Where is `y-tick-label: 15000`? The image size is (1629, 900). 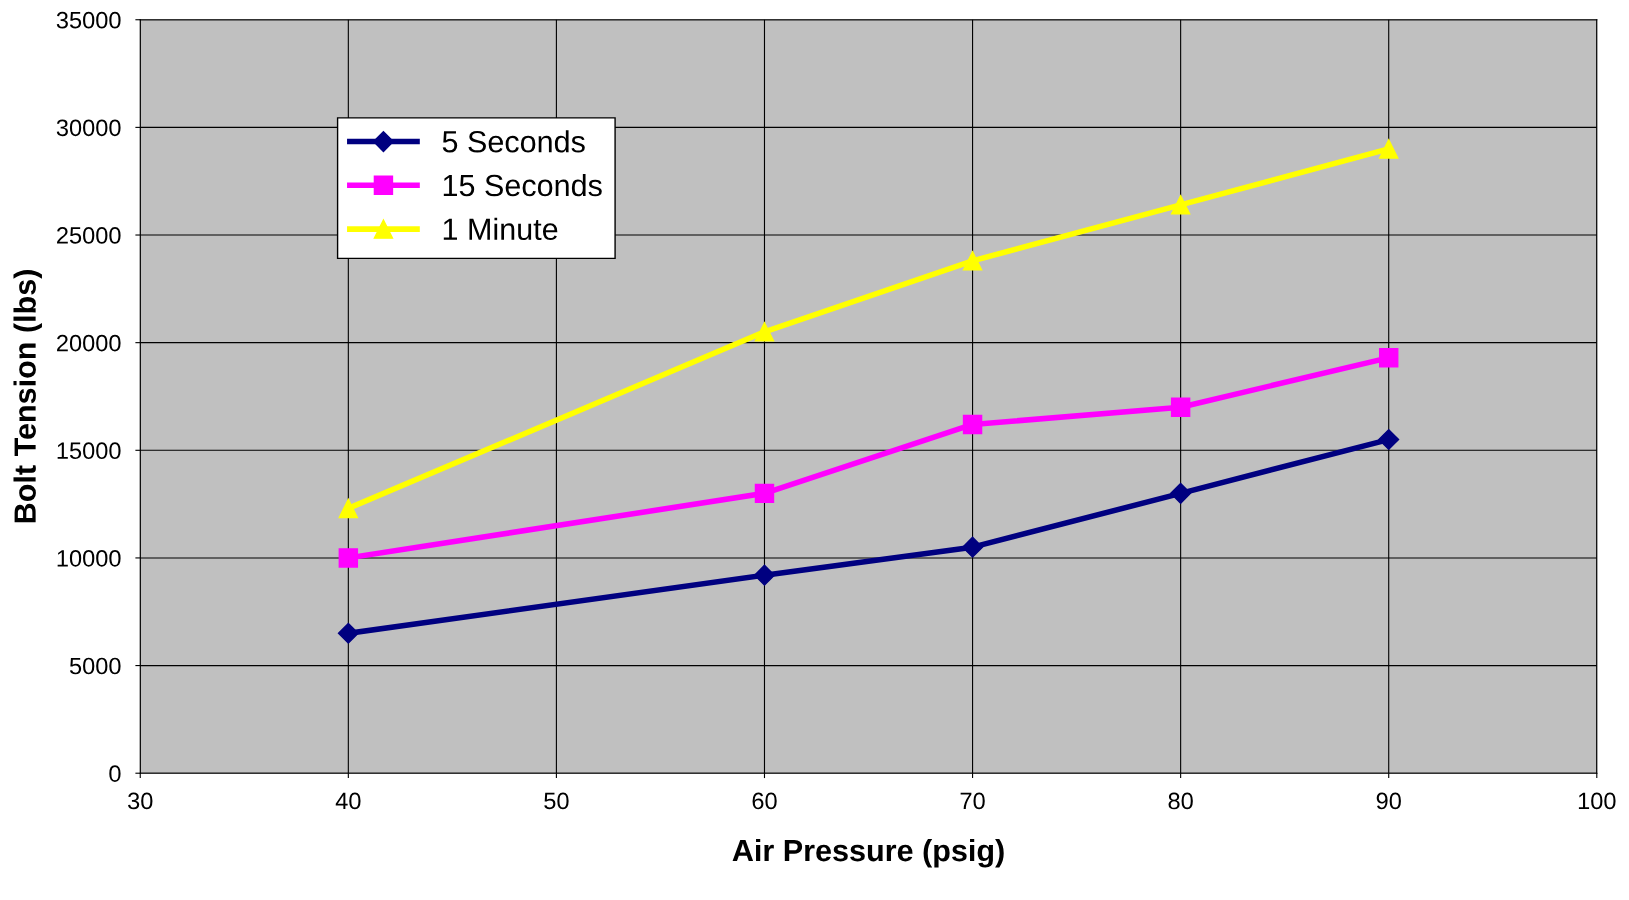
y-tick-label: 15000 is located at coordinates (89, 451).